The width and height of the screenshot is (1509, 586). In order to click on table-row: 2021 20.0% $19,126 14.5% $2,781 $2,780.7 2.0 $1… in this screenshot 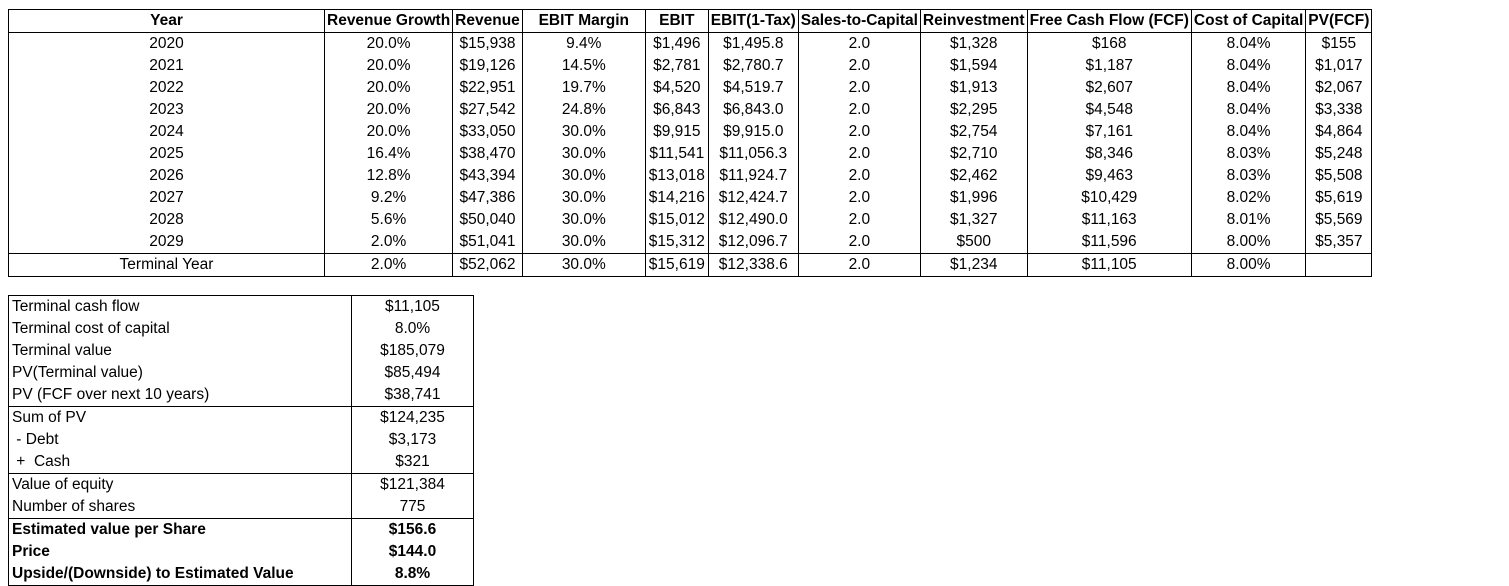, I will do `click(690, 66)`.